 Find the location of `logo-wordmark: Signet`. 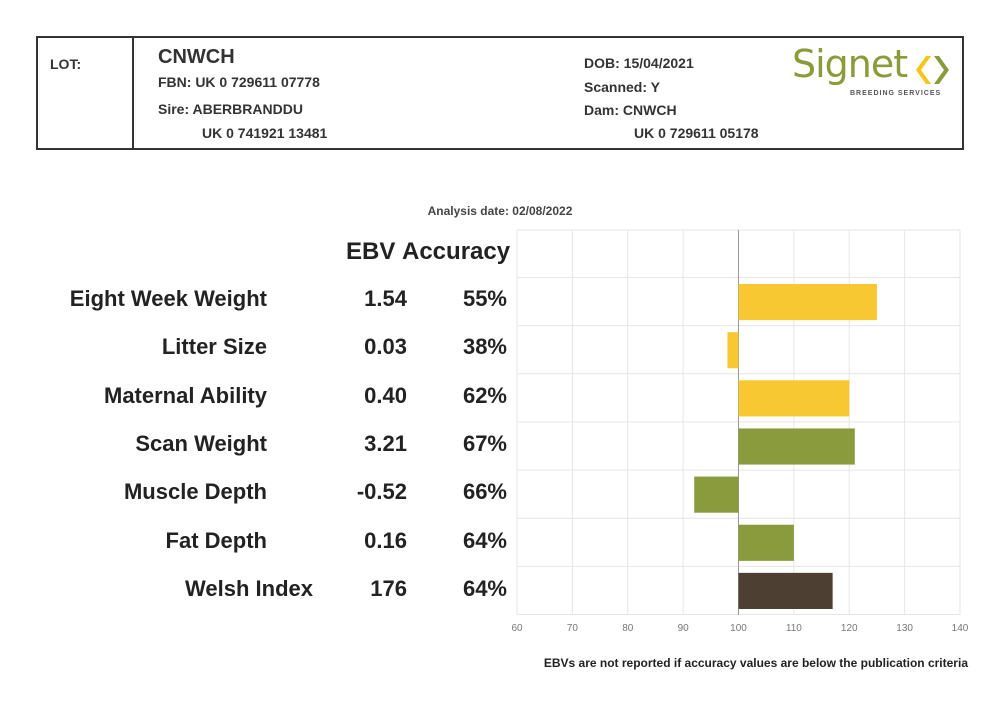

logo-wordmark: Signet is located at coordinates (850, 64).